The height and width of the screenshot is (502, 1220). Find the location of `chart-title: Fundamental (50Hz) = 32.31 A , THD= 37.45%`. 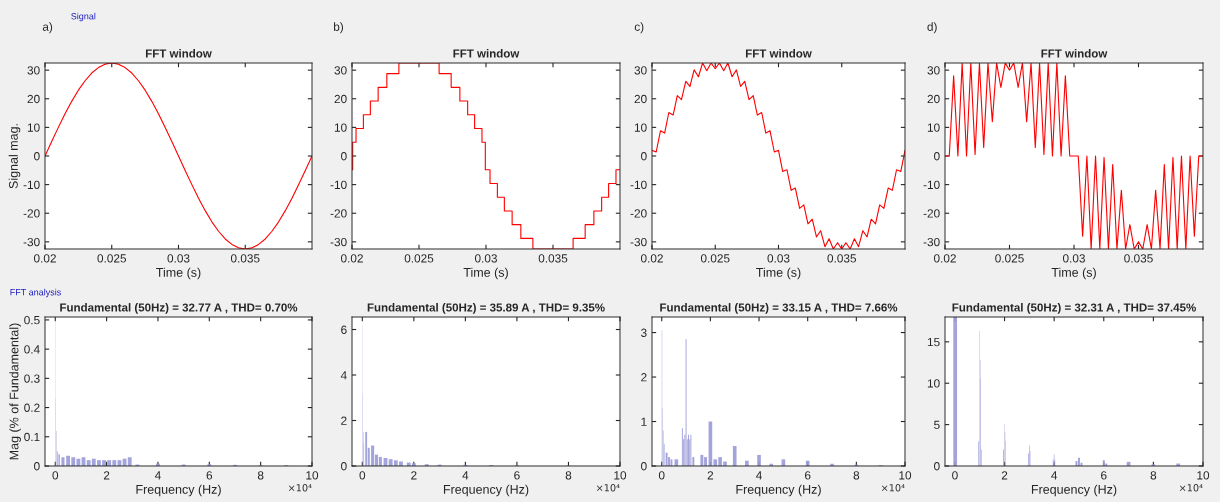

chart-title: Fundamental (50Hz) = 32.31 A , THD= 37.45% is located at coordinates (1074, 308).